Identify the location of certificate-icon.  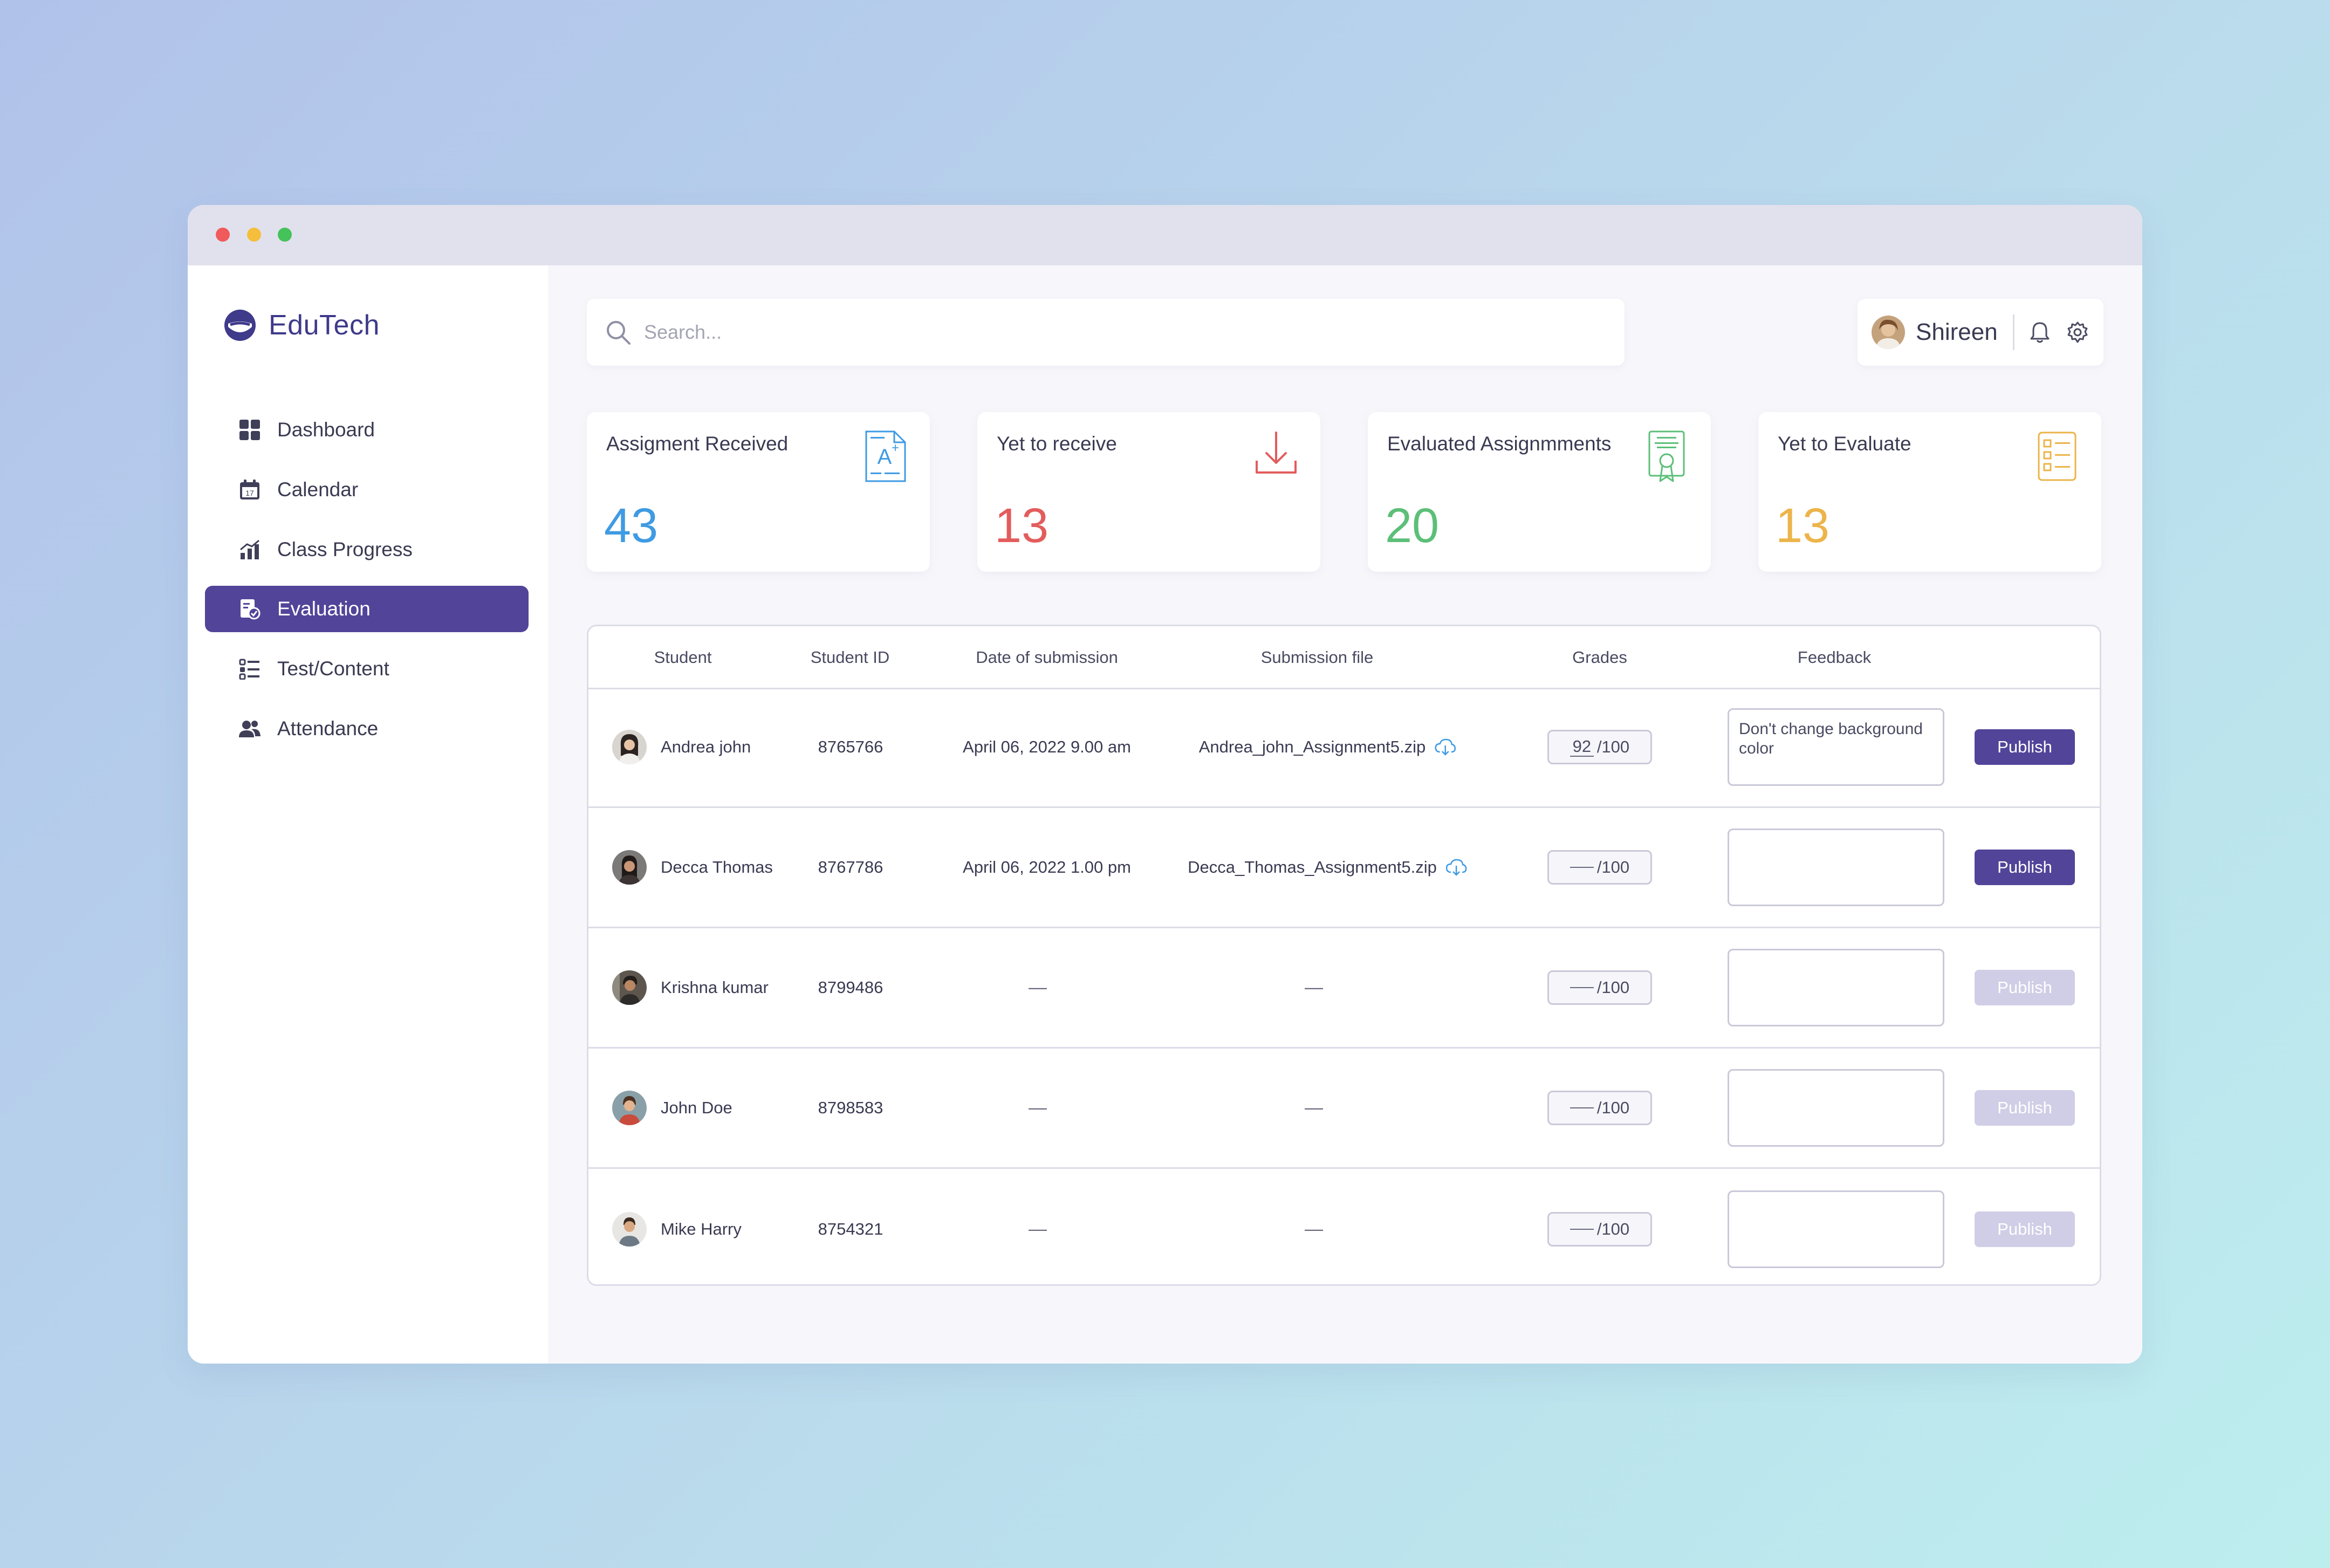
(1666, 456).